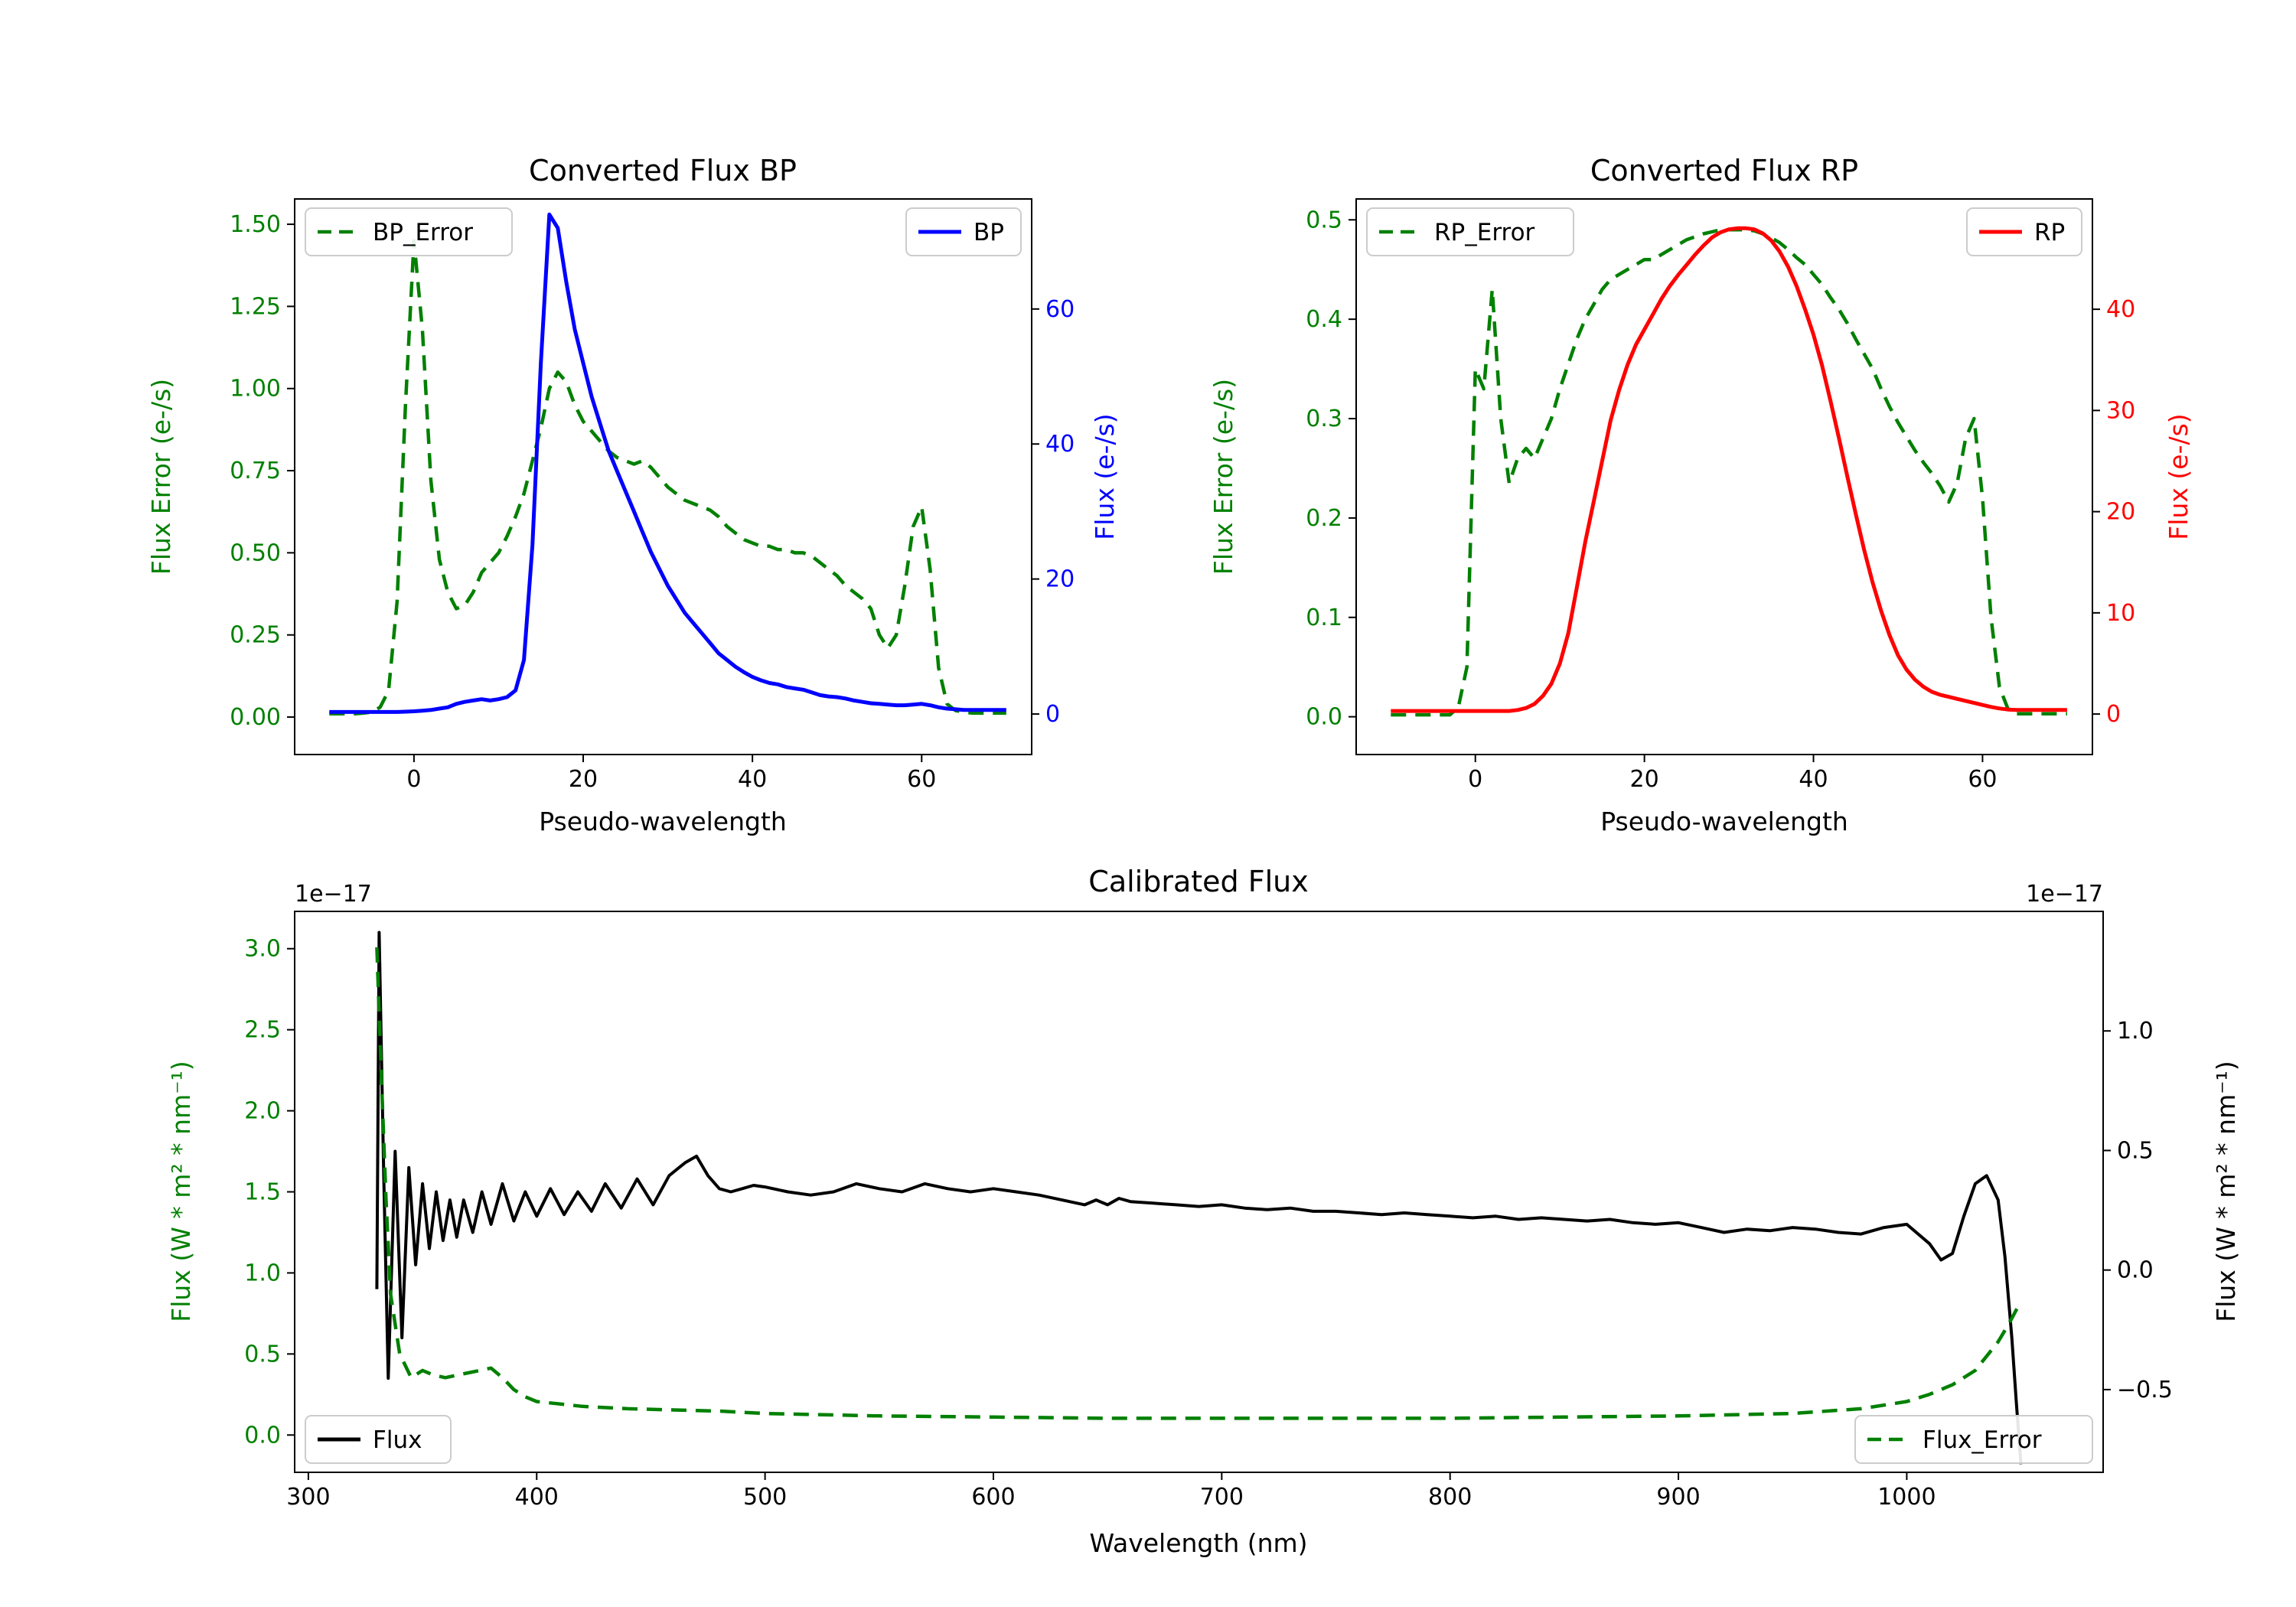  I want to click on cal-right-tick-label: 1.0, so click(2135, 1031).